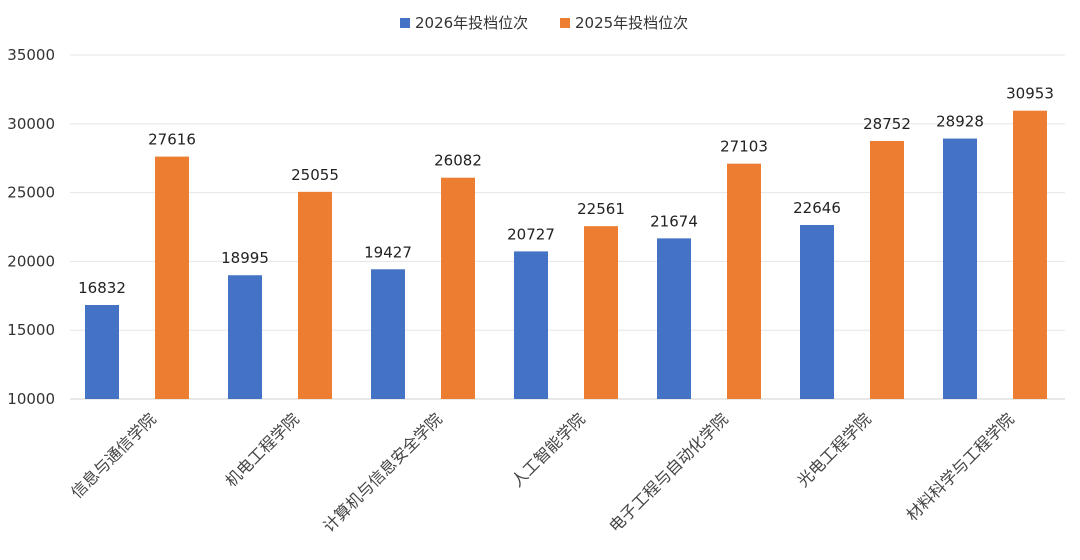 The image size is (1080, 560). Describe the element at coordinates (262, 449) in the screenshot. I see `category-label: 机电工程学院` at that location.